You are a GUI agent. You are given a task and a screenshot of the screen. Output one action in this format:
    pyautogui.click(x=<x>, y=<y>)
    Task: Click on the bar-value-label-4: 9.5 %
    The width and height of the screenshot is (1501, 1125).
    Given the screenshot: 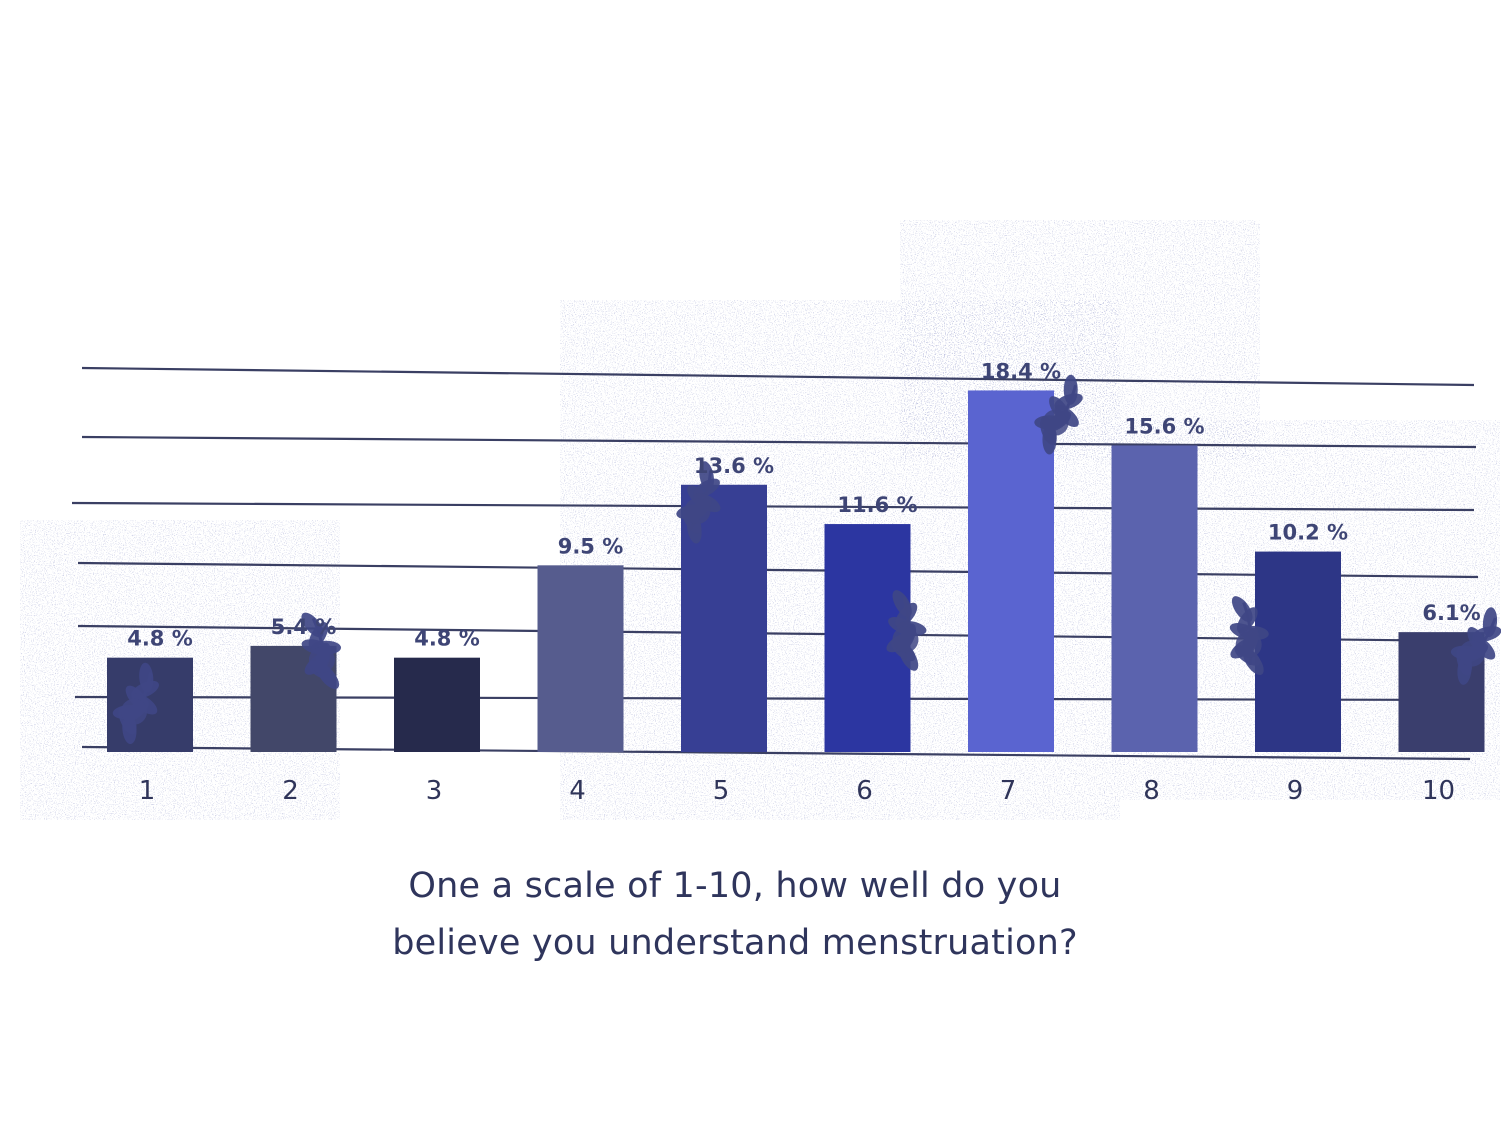 What is the action you would take?
    pyautogui.click(x=591, y=546)
    